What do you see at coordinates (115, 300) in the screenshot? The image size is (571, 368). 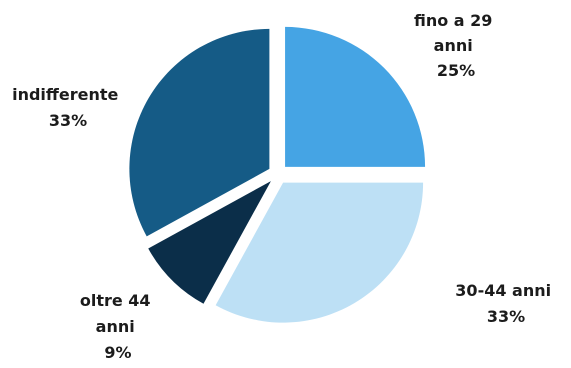 I see `slice-2-name-line-1: oltre 44` at bounding box center [115, 300].